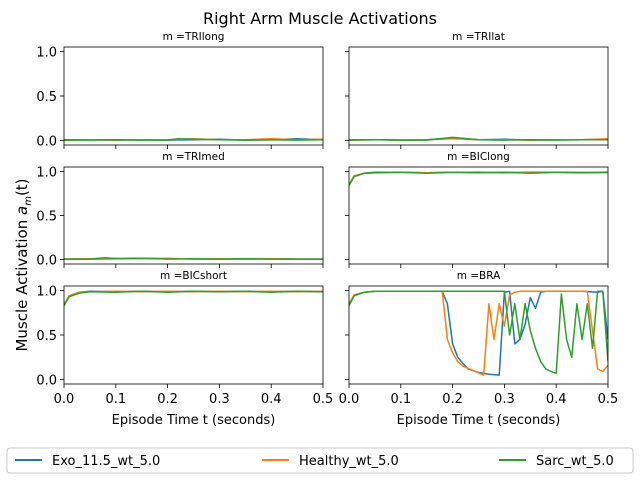  I want to click on legend-frame, so click(320, 460).